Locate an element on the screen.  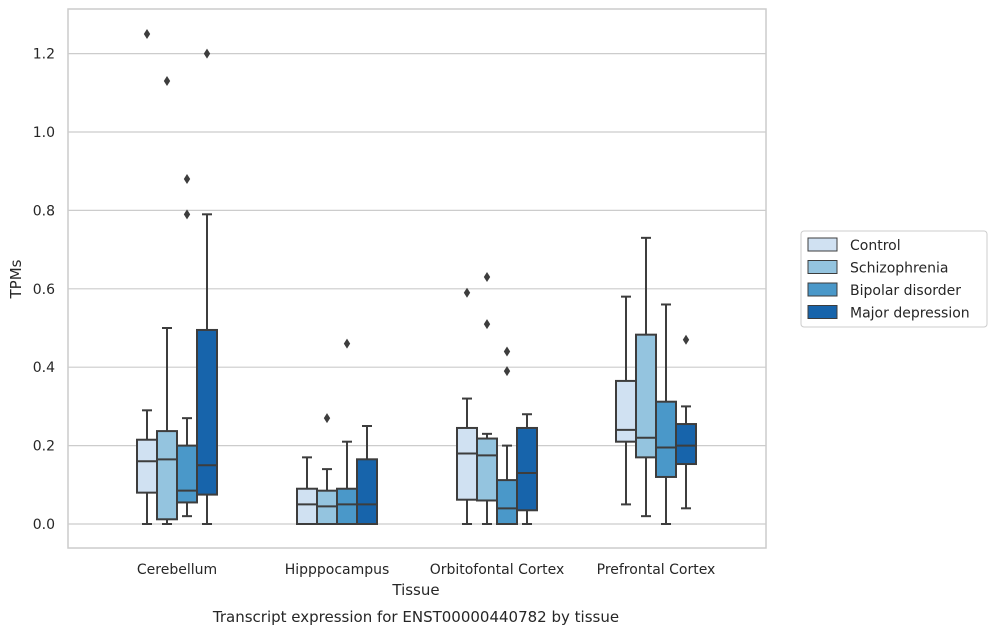
y-tick-label: 0.0 is located at coordinates (44, 525).